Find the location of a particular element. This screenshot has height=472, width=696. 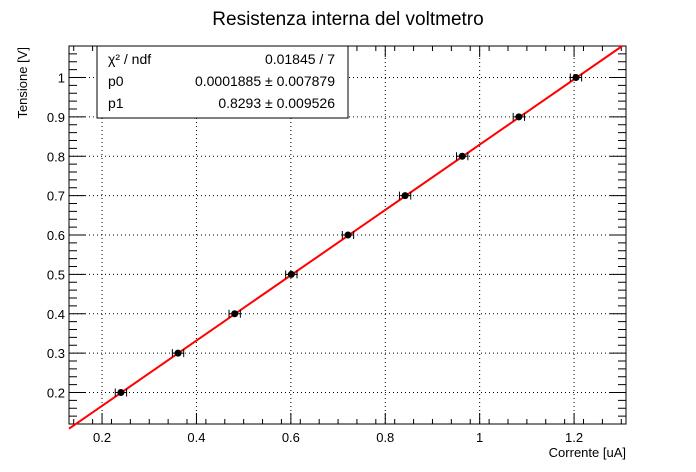

chart-title: Resistenza interna del voltmetro is located at coordinates (347, 19).